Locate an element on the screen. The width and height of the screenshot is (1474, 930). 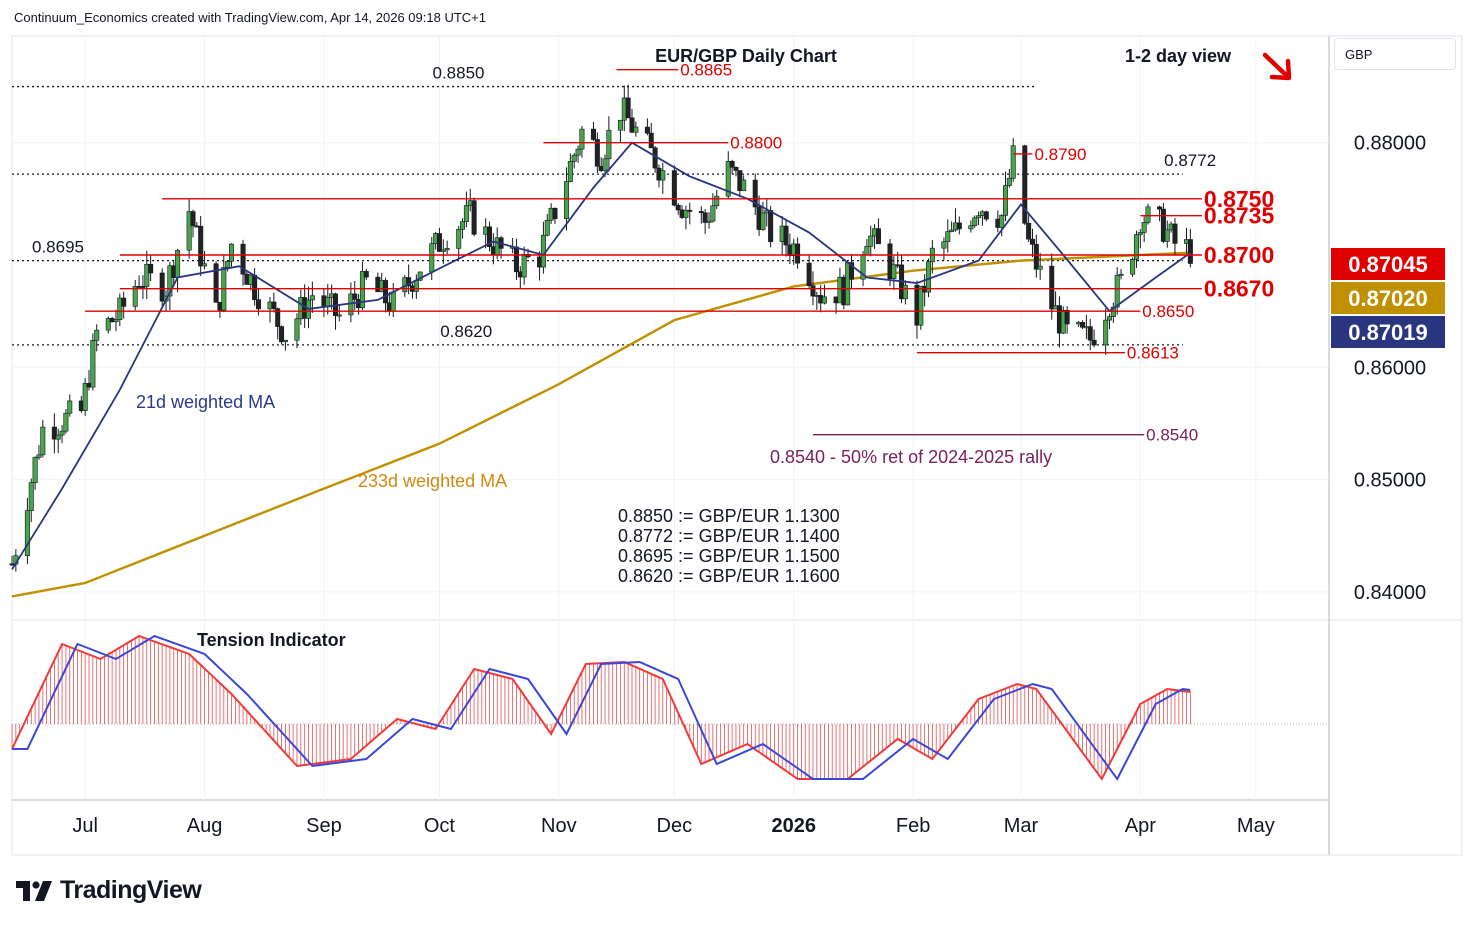
dotted-level-label-1: 0.8772 is located at coordinates (1190, 160).